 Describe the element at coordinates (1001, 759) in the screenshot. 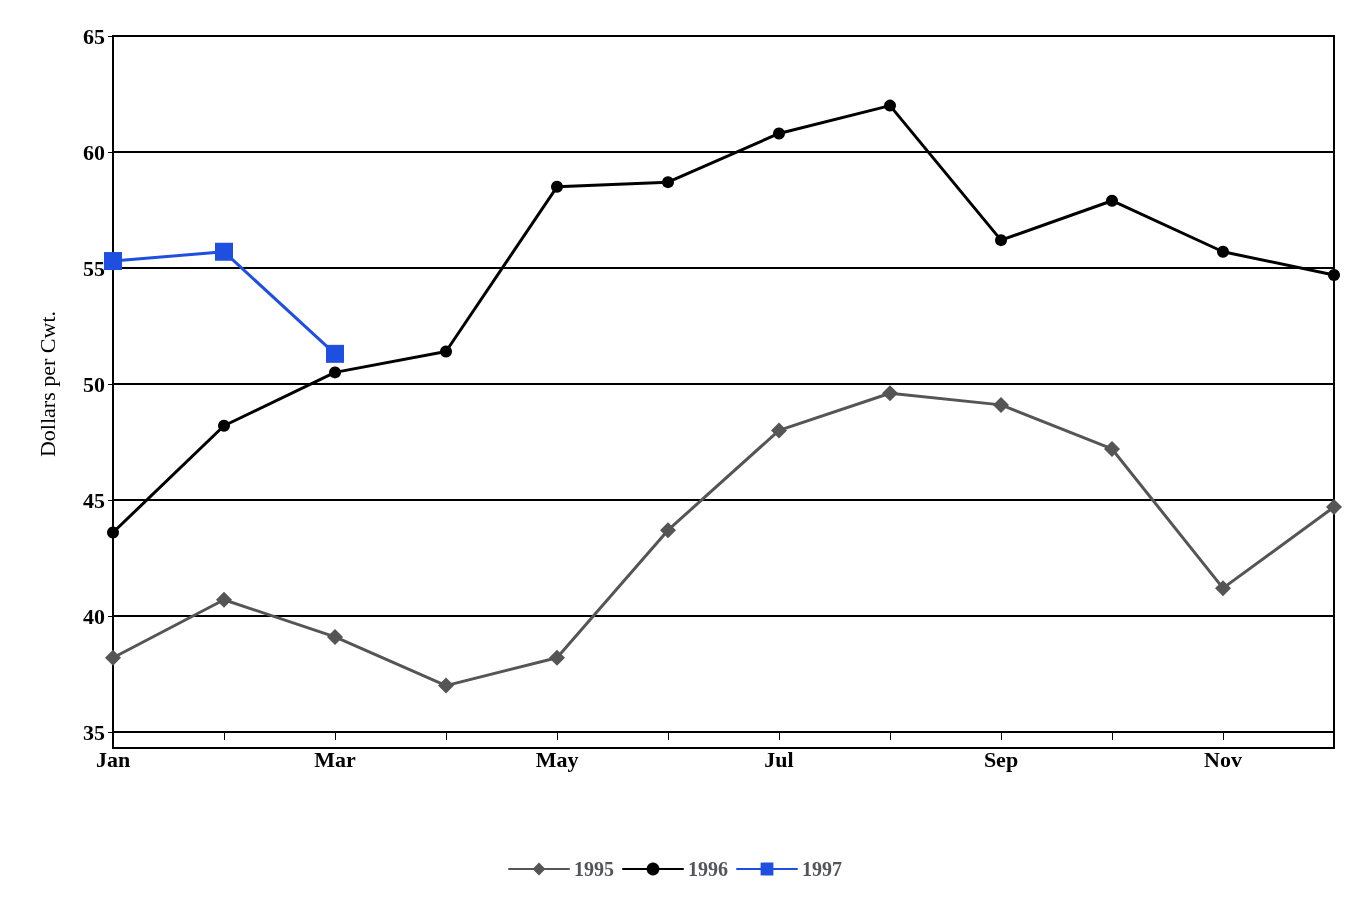

I see `x-tick-label: Sep` at that location.